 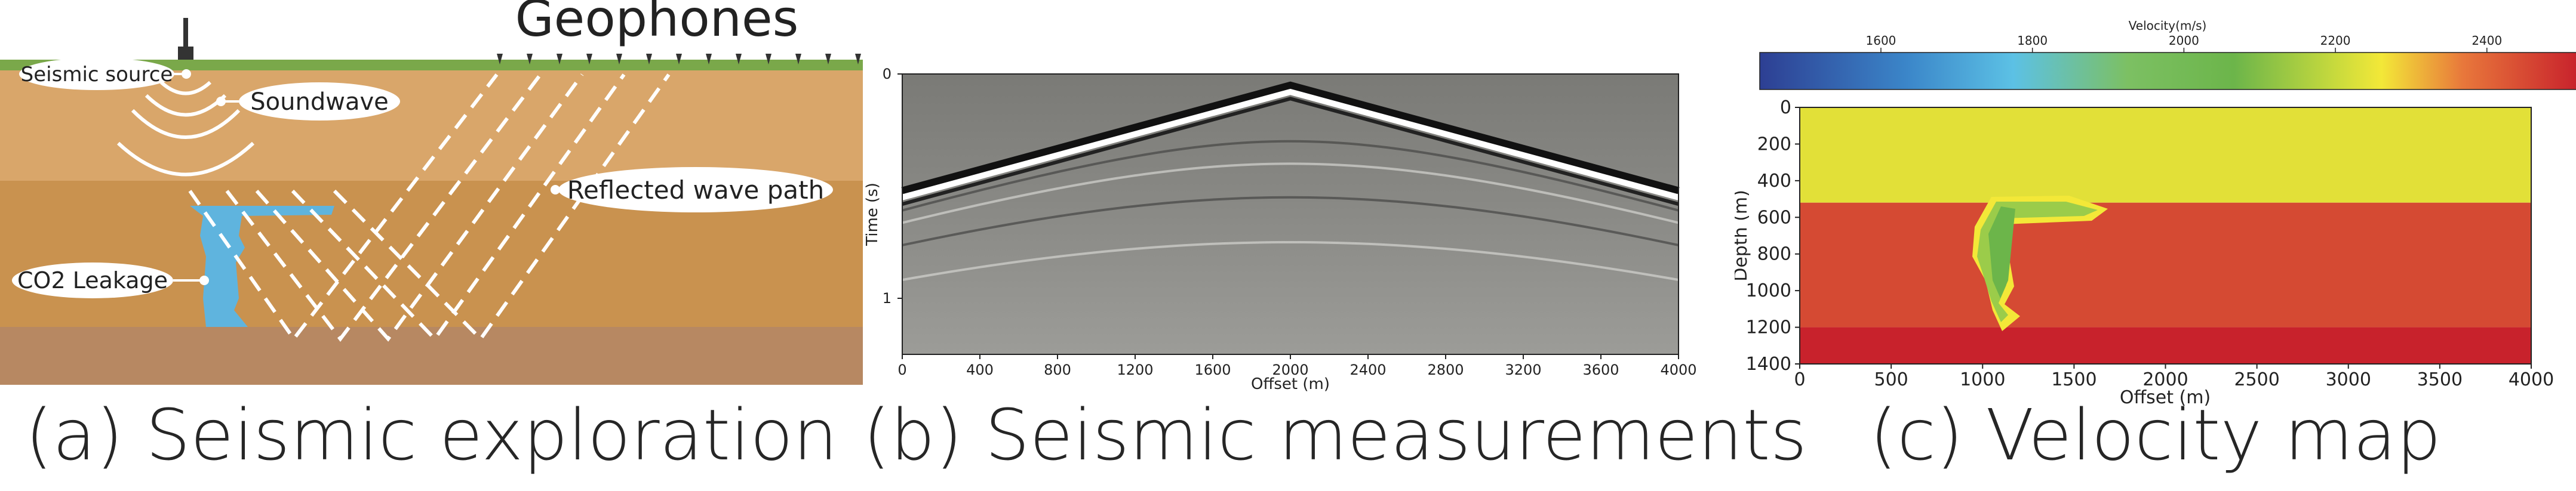 I want to click on co2-leakage-label: CO2 Leakage, so click(x=92, y=280).